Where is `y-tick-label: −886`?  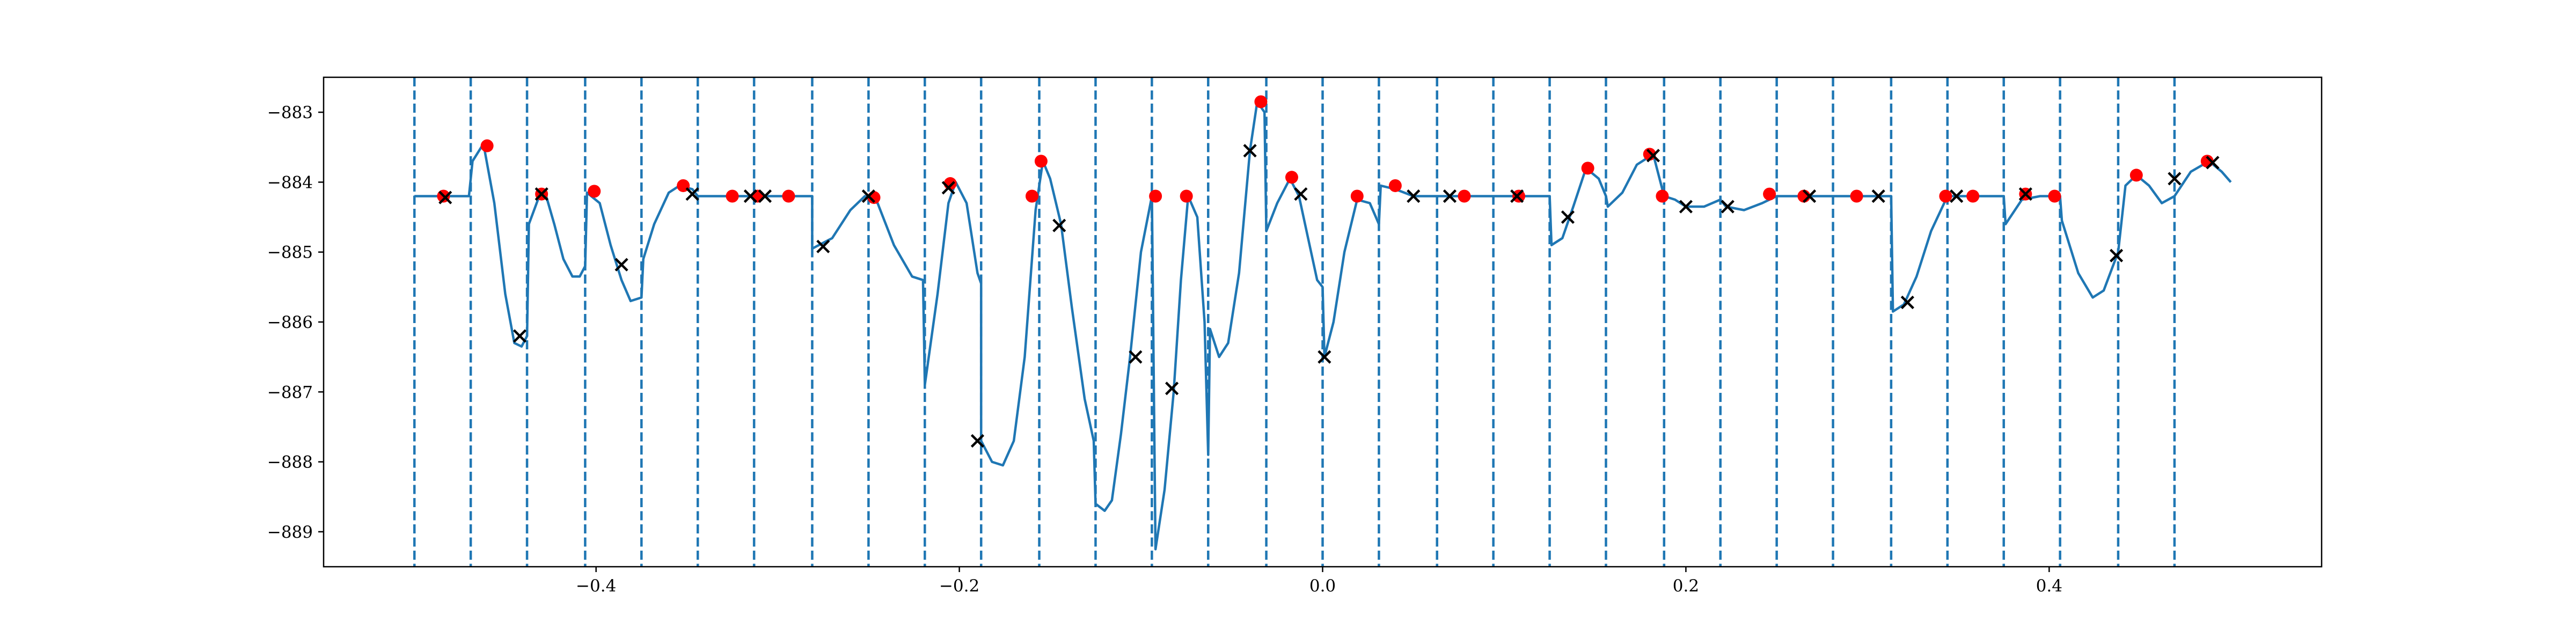 y-tick-label: −886 is located at coordinates (290, 322).